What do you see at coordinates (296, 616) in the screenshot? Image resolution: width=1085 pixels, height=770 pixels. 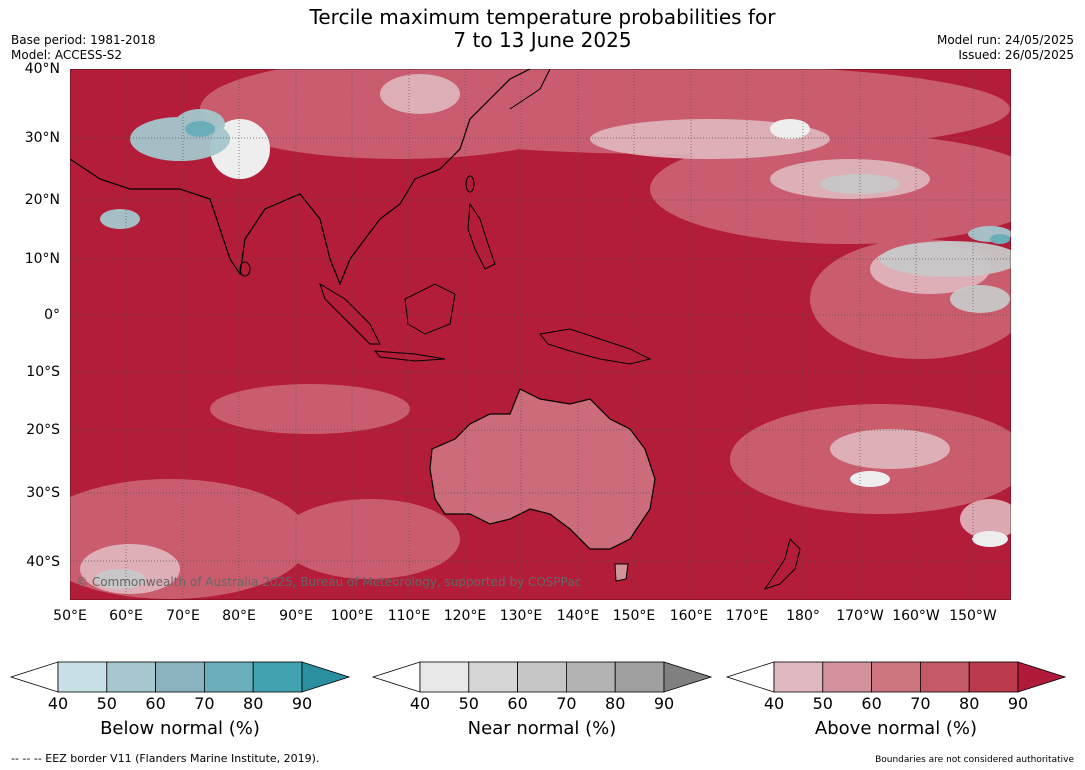 I see `lon-label: 90°E` at bounding box center [296, 616].